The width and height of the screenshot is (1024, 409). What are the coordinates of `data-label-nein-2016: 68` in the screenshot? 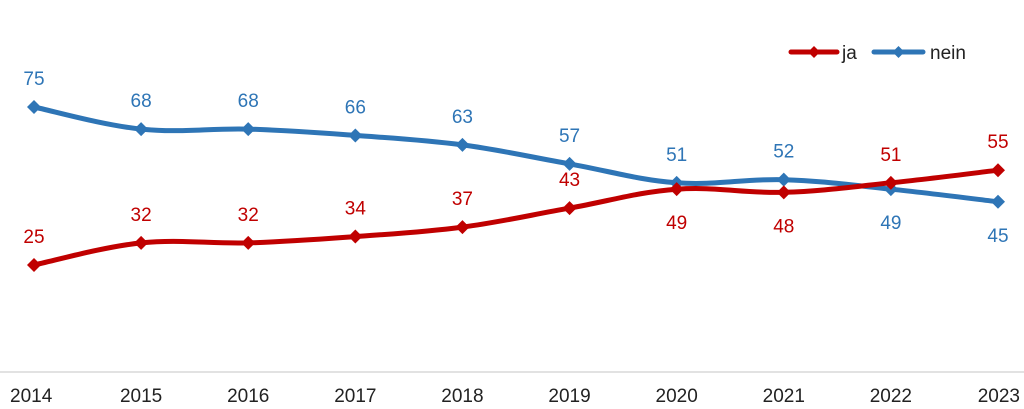 It's located at (248, 101).